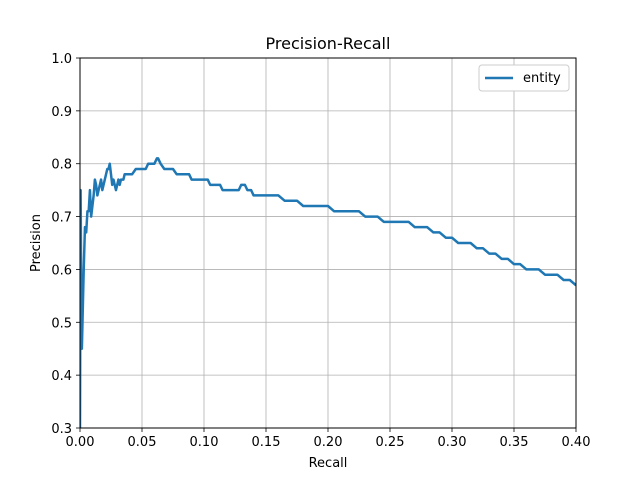 Image resolution: width=640 pixels, height=480 pixels. What do you see at coordinates (576, 442) in the screenshot?
I see `x-tick-label: 0.40` at bounding box center [576, 442].